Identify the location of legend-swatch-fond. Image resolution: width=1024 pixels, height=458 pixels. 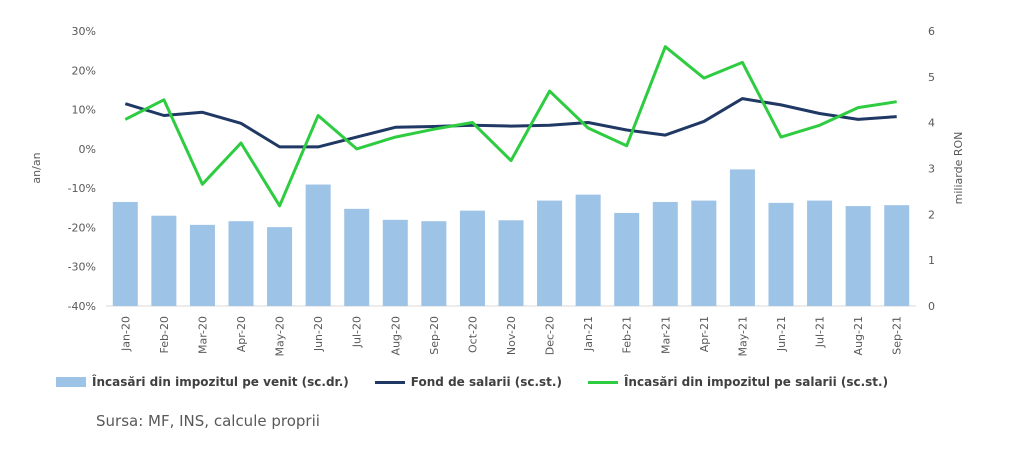
(389, 382).